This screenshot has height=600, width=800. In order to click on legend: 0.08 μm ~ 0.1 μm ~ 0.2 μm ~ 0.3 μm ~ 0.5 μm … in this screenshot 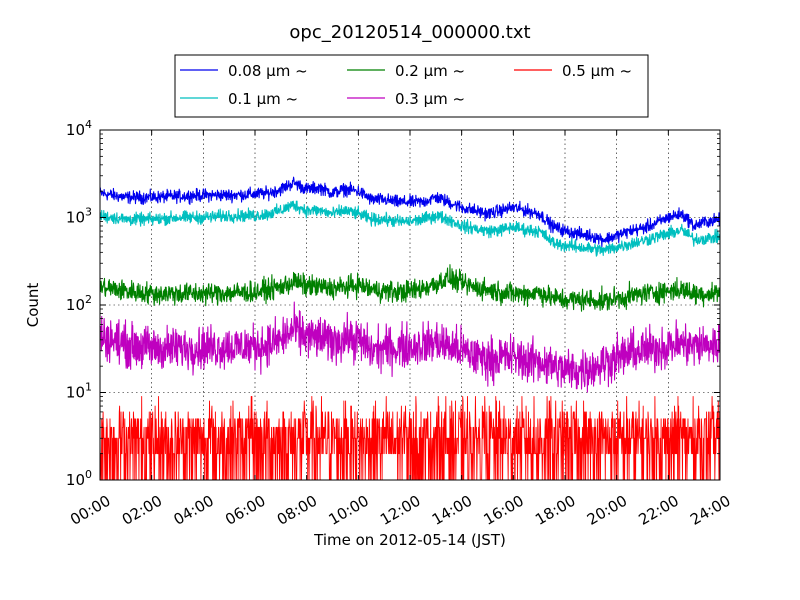, I will do `click(411, 86)`.